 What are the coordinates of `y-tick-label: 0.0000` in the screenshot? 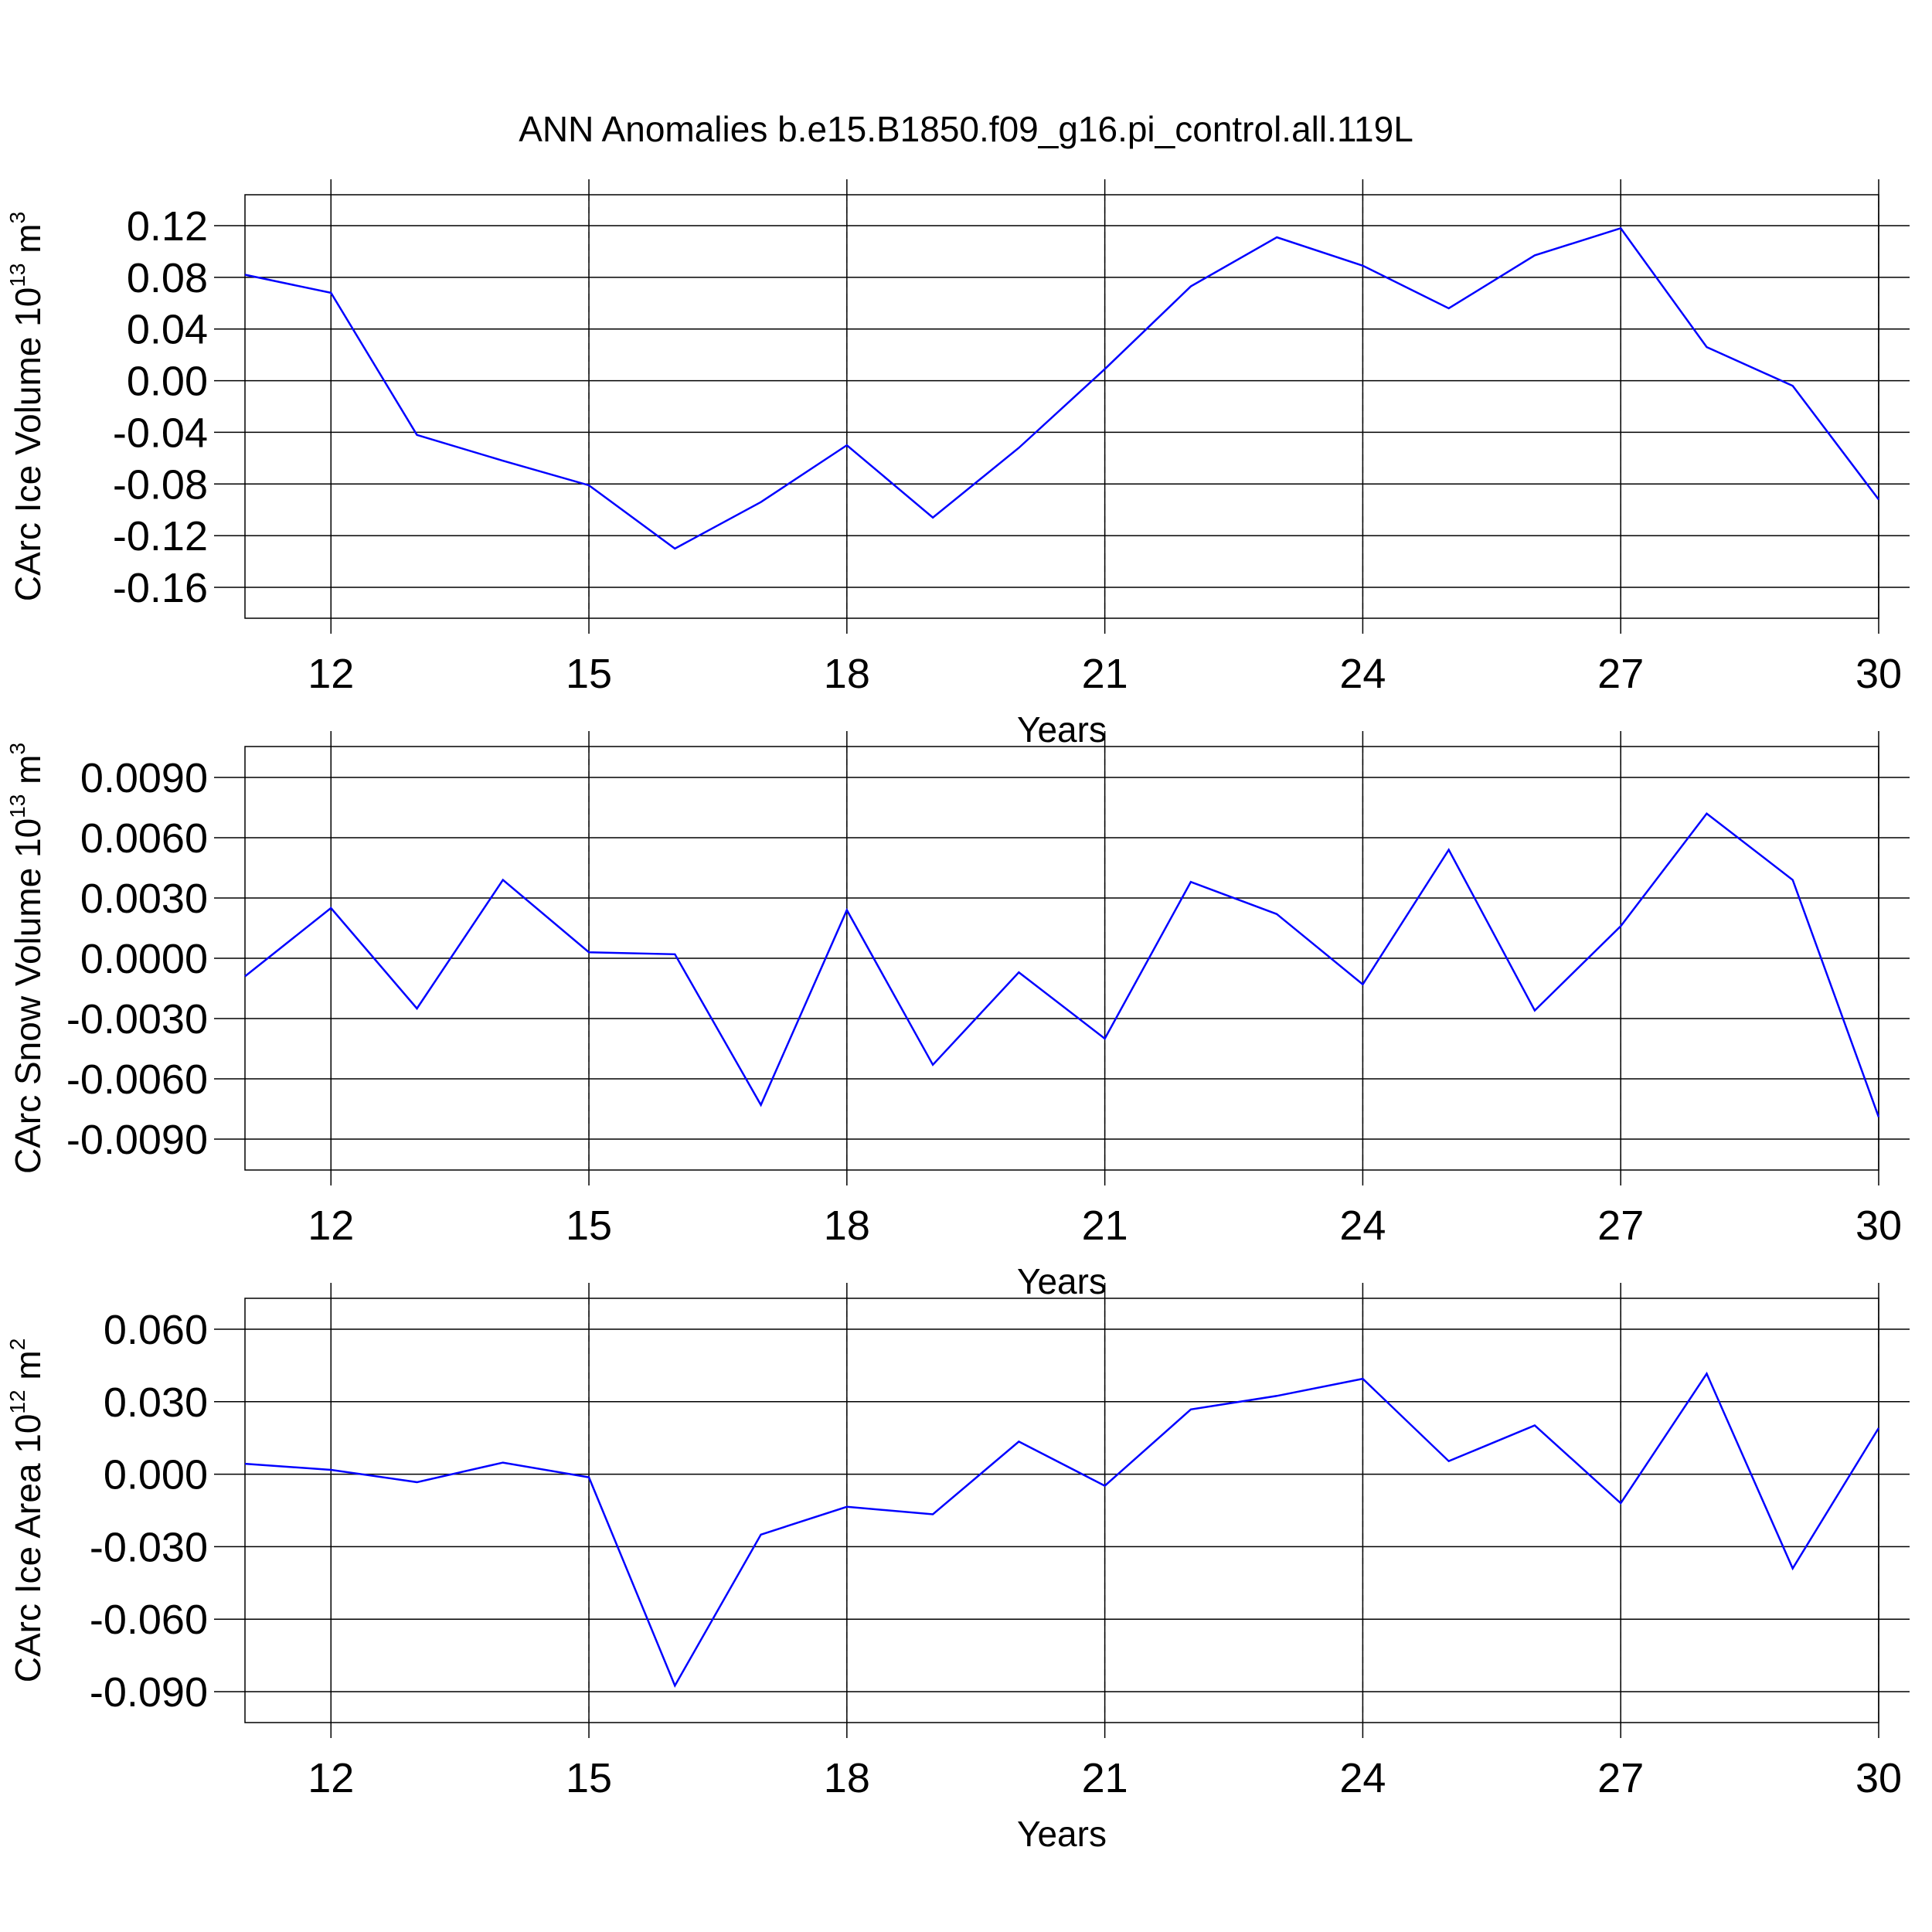 It's located at (144, 959).